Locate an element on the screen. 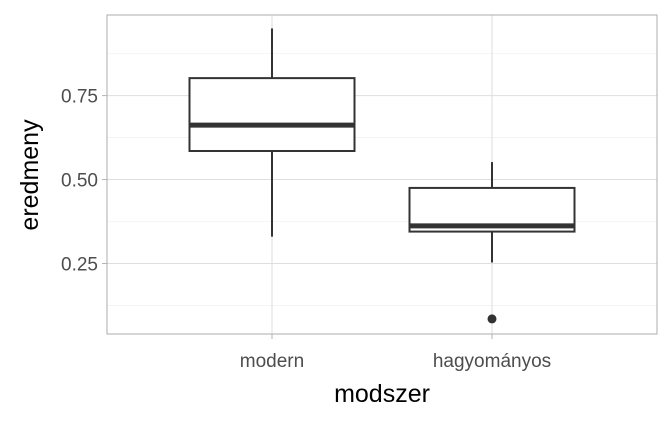 This screenshot has height=422, width=672. y-tick-label: 0.75 is located at coordinates (79, 97).